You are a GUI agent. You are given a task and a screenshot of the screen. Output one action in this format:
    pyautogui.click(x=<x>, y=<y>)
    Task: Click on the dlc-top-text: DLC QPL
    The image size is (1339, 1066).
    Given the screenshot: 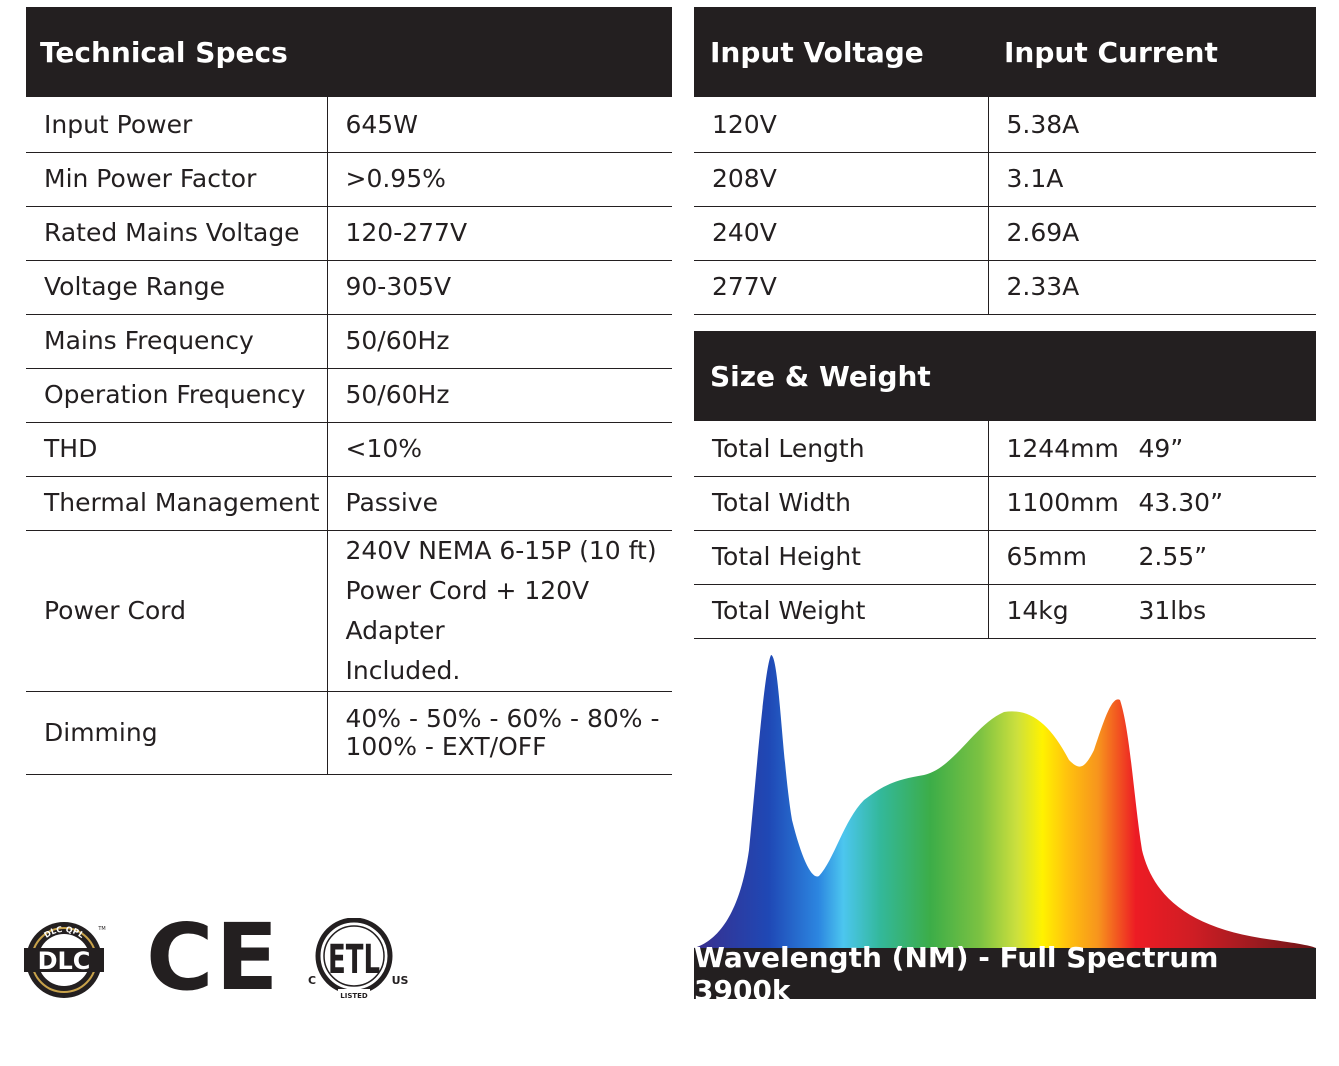 What is the action you would take?
    pyautogui.click(x=63, y=932)
    